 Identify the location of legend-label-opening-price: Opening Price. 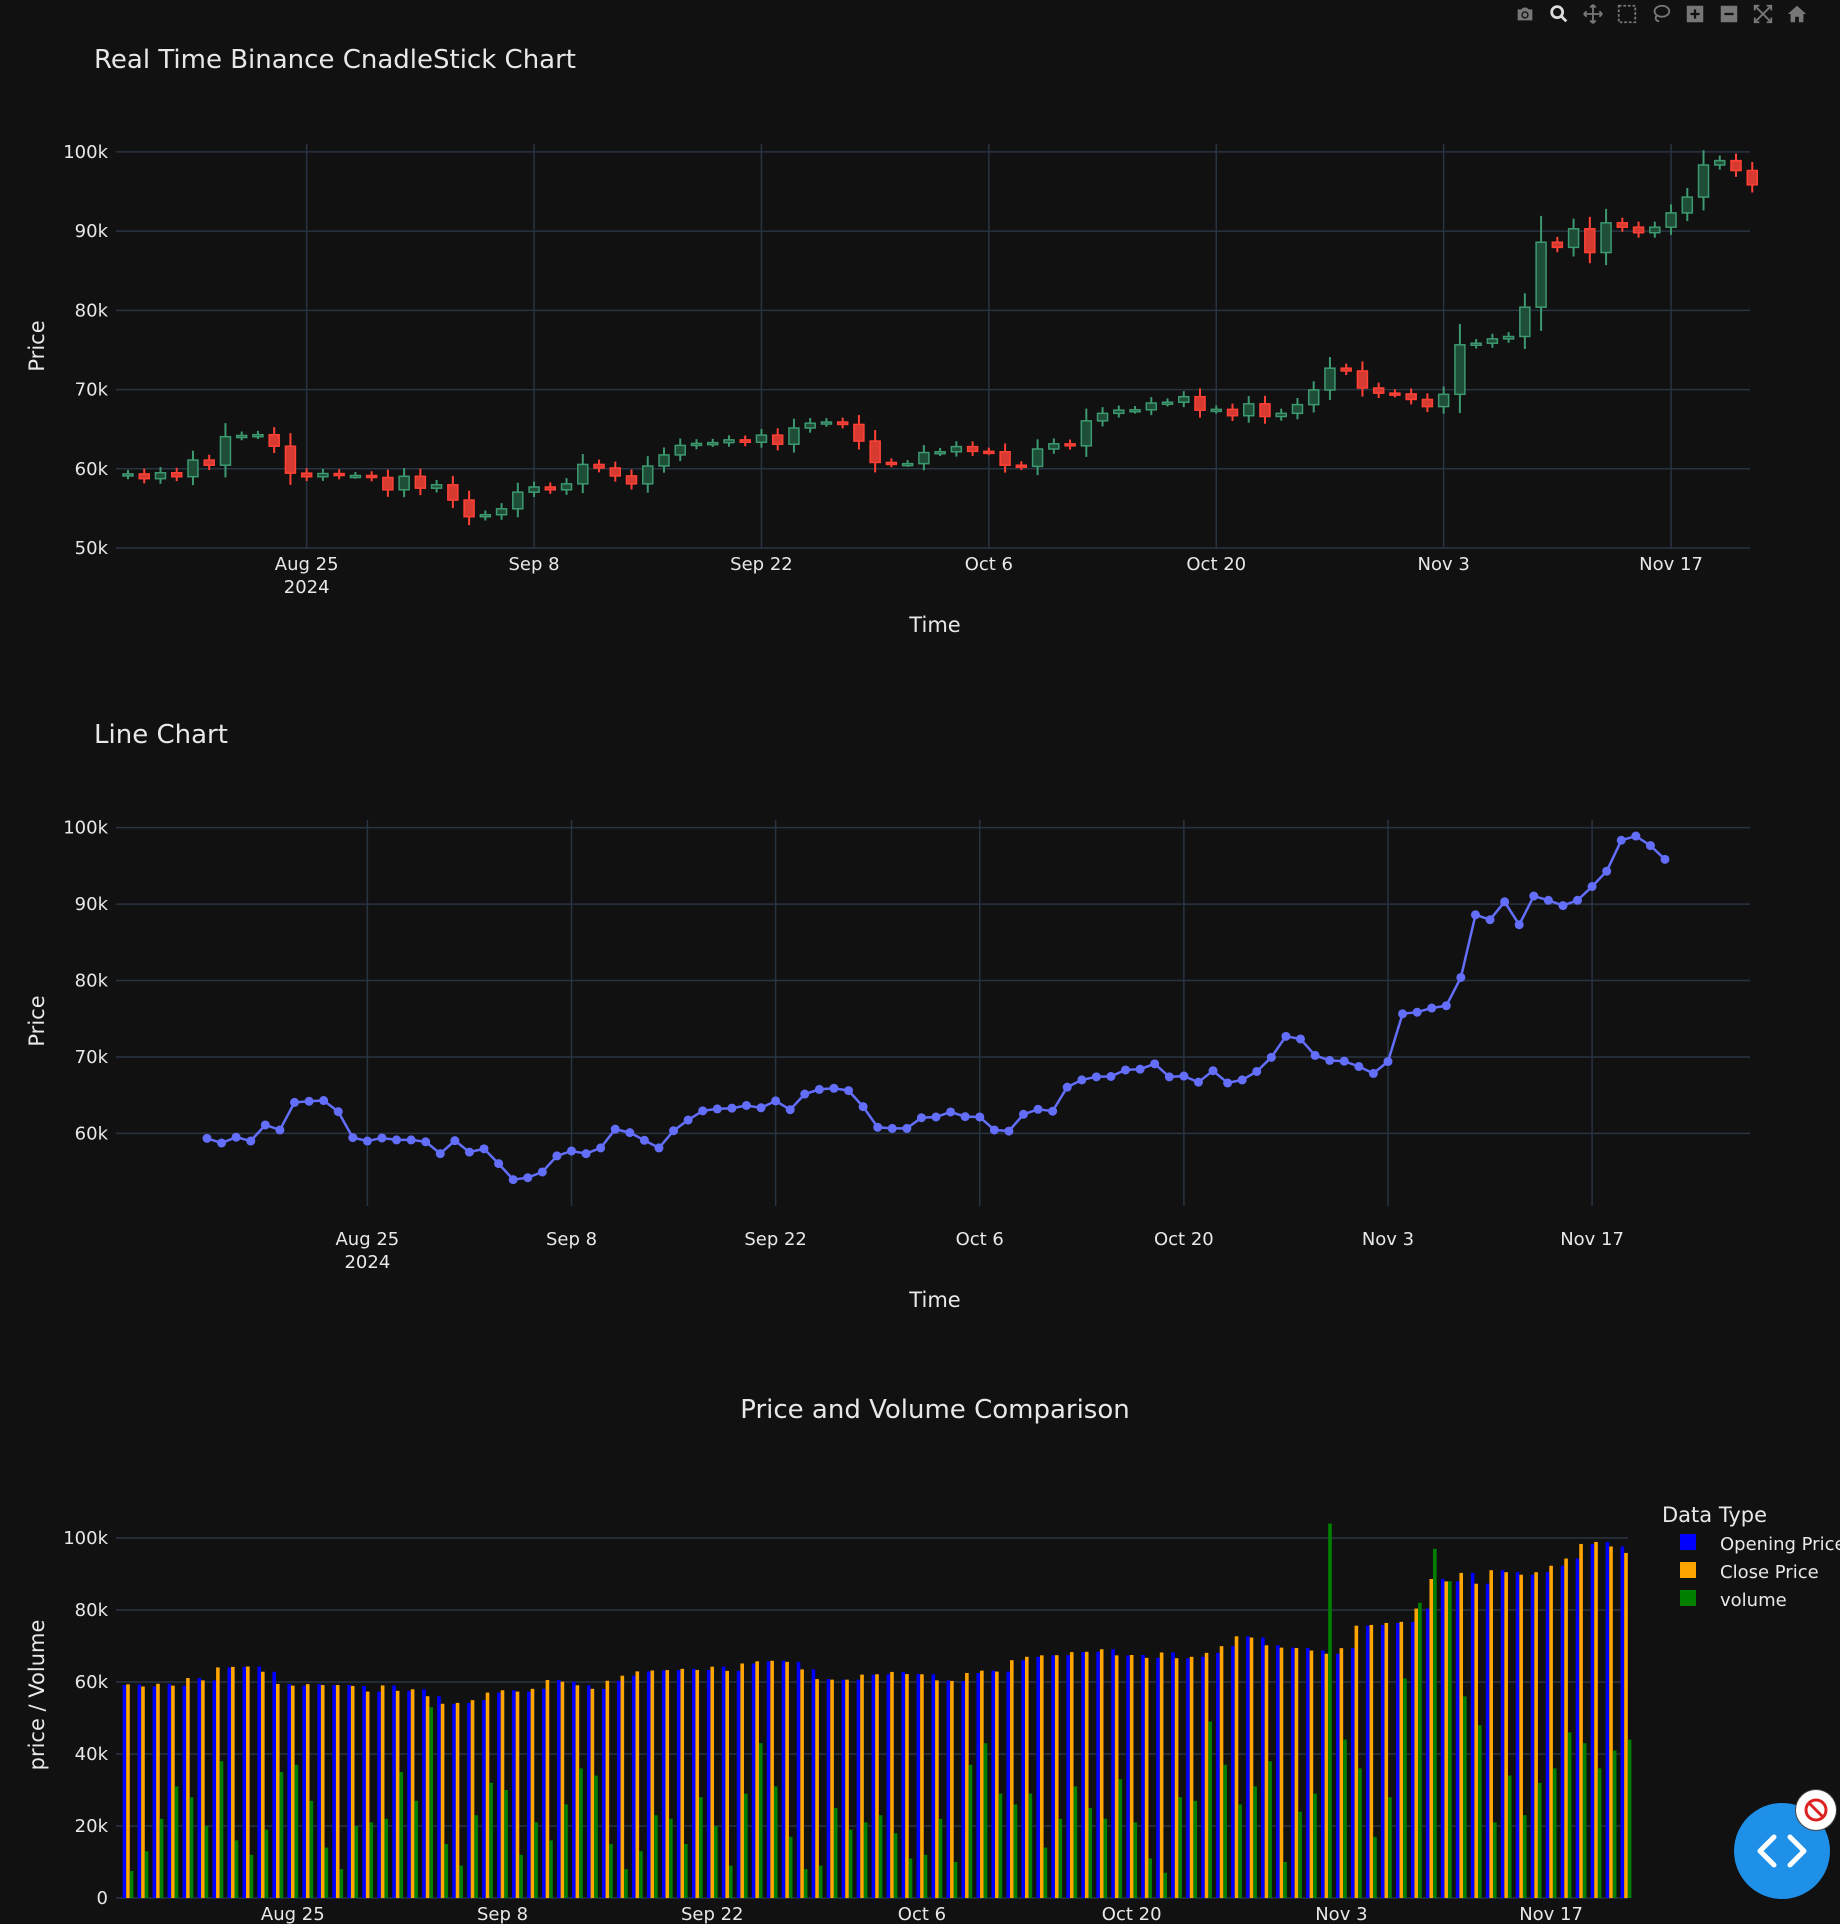
(1780, 1544).